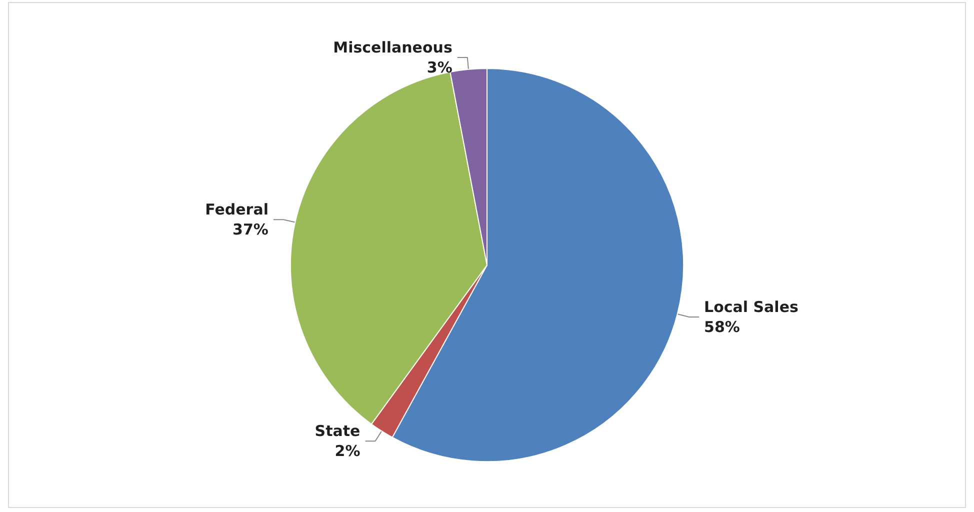 The width and height of the screenshot is (974, 512). I want to click on data-label: 58%, so click(722, 327).